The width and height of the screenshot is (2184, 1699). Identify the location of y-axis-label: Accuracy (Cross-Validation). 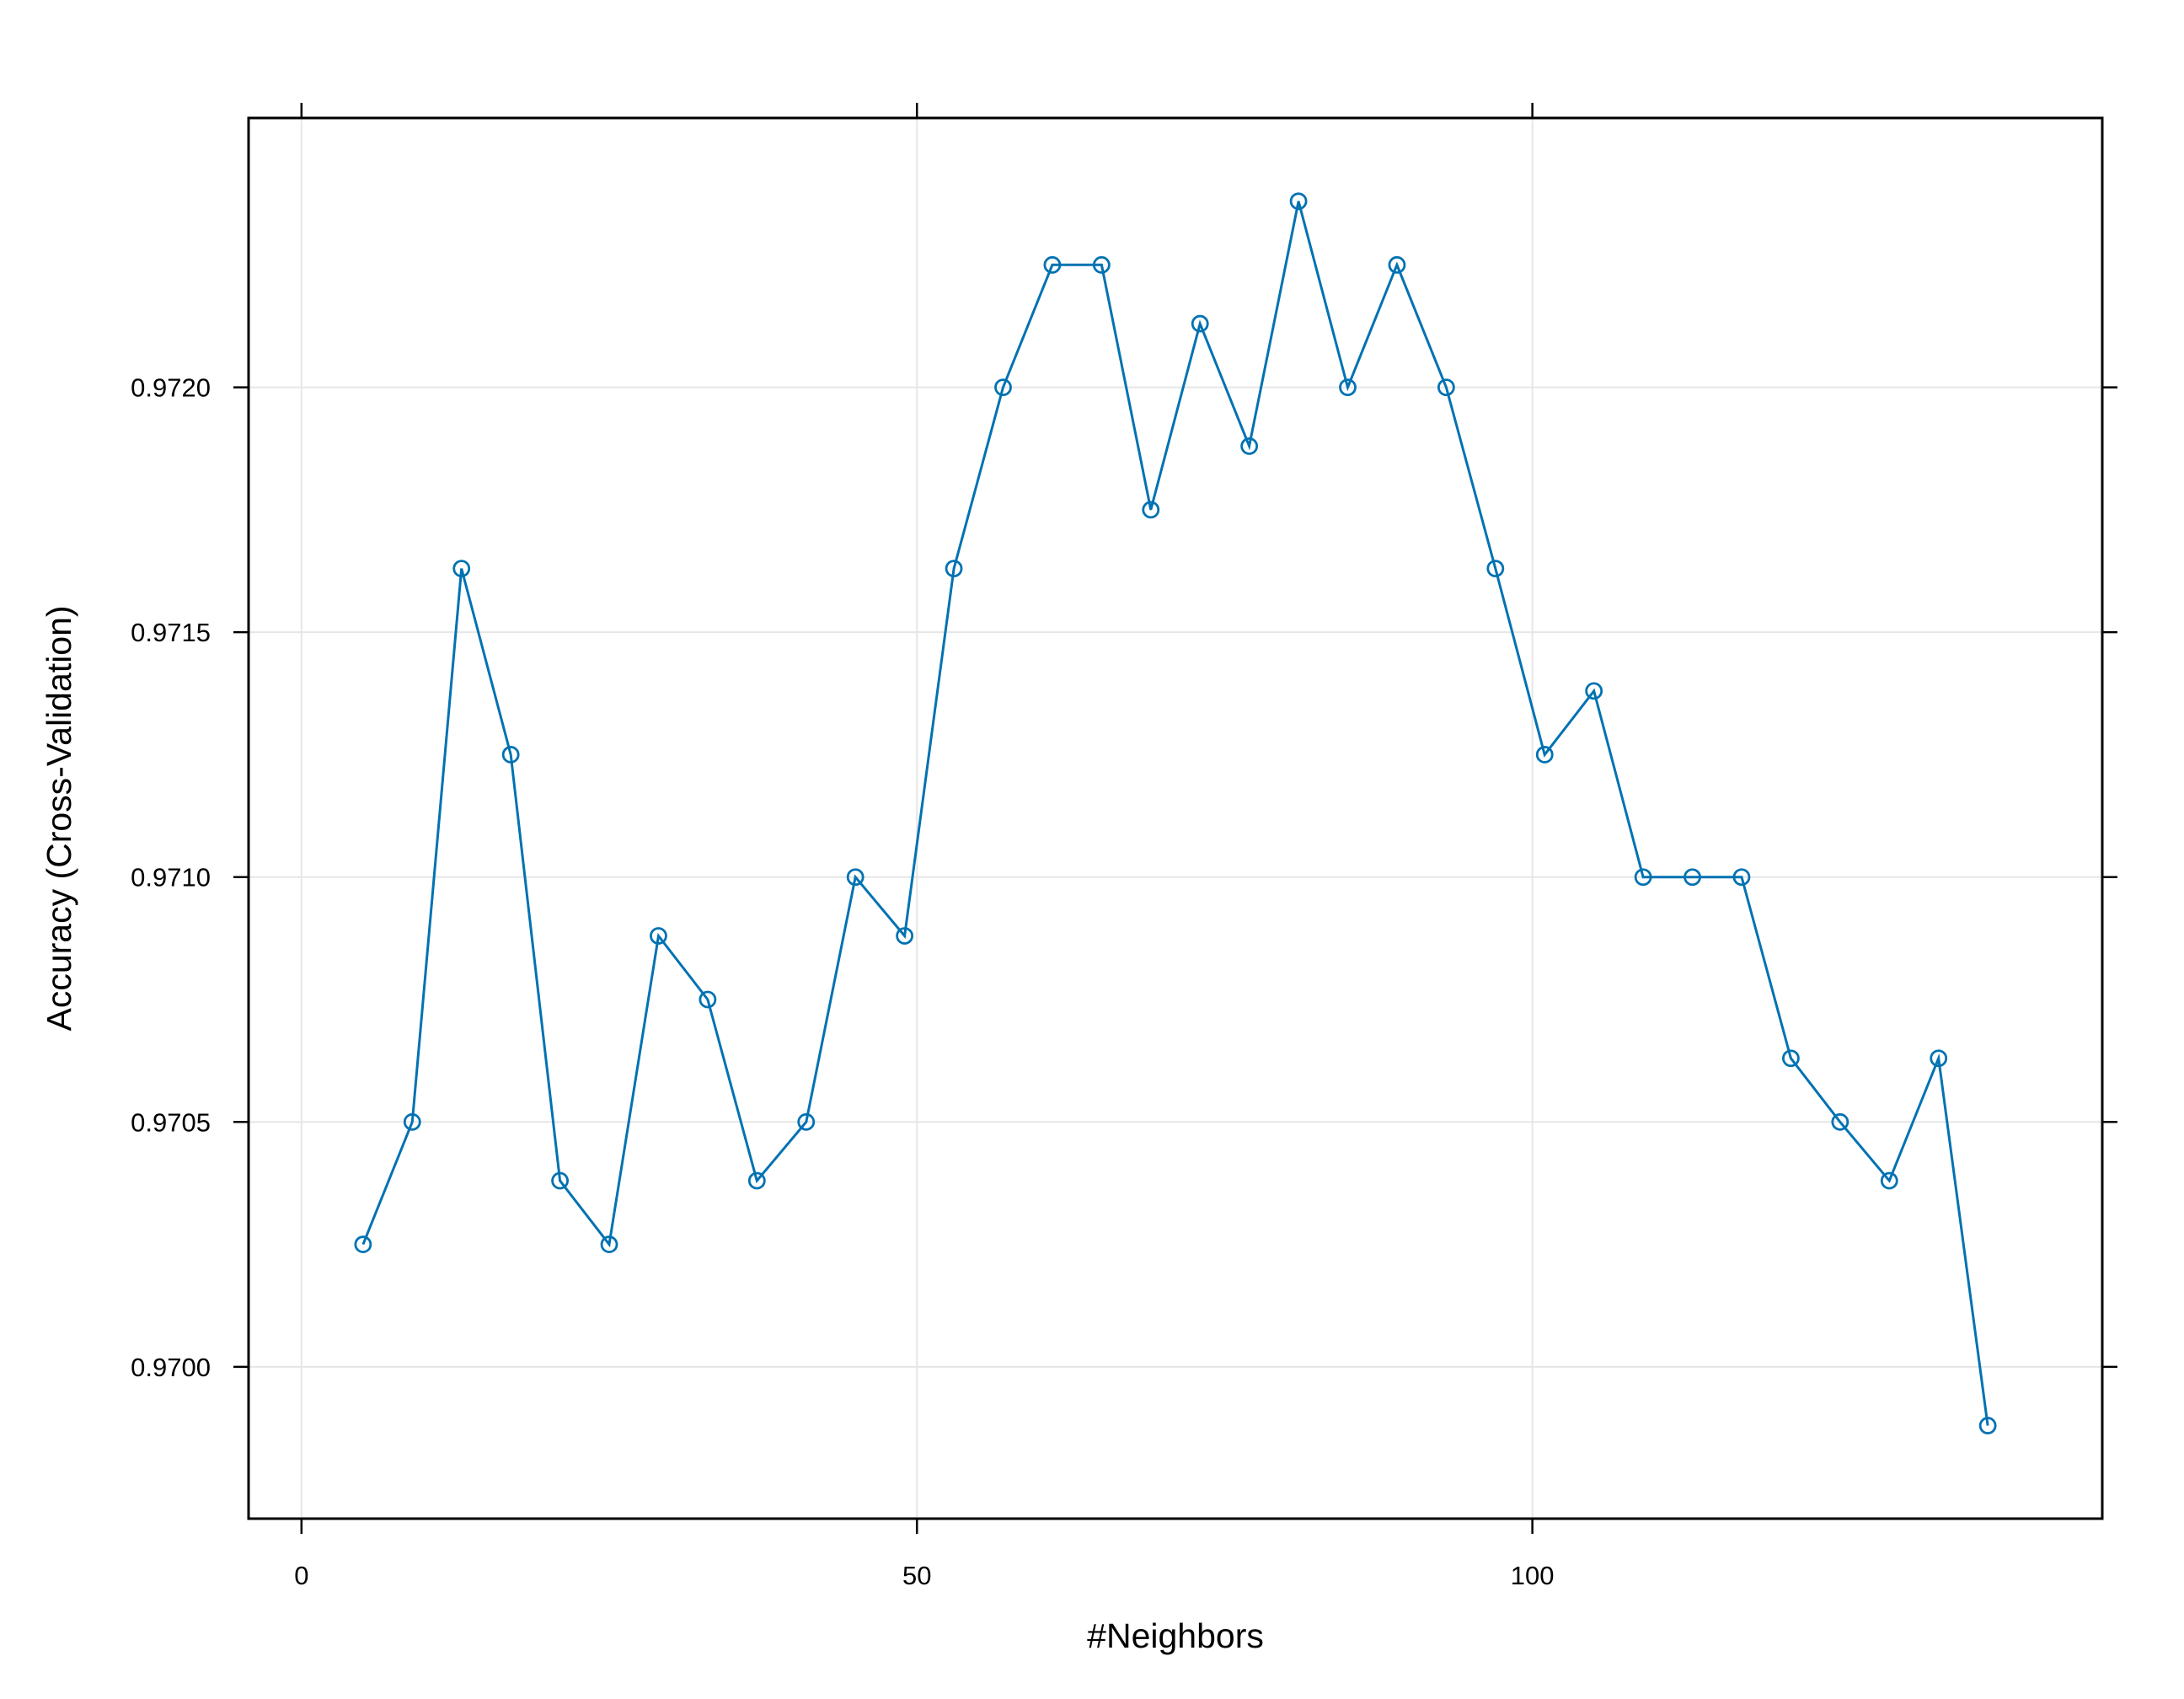
(59, 818).